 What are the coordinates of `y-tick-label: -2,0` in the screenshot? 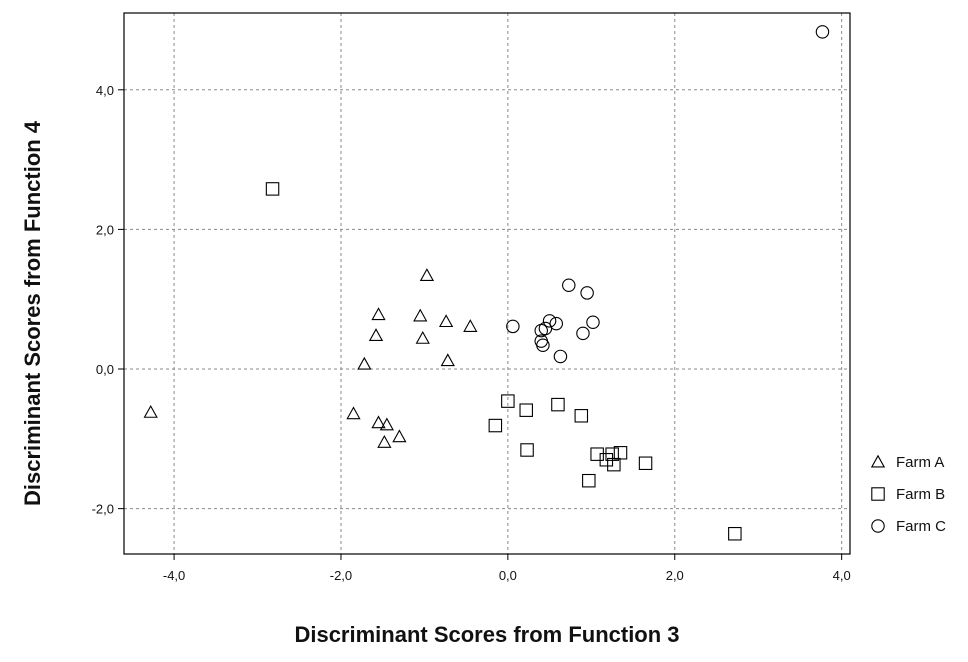 It's located at (103, 509).